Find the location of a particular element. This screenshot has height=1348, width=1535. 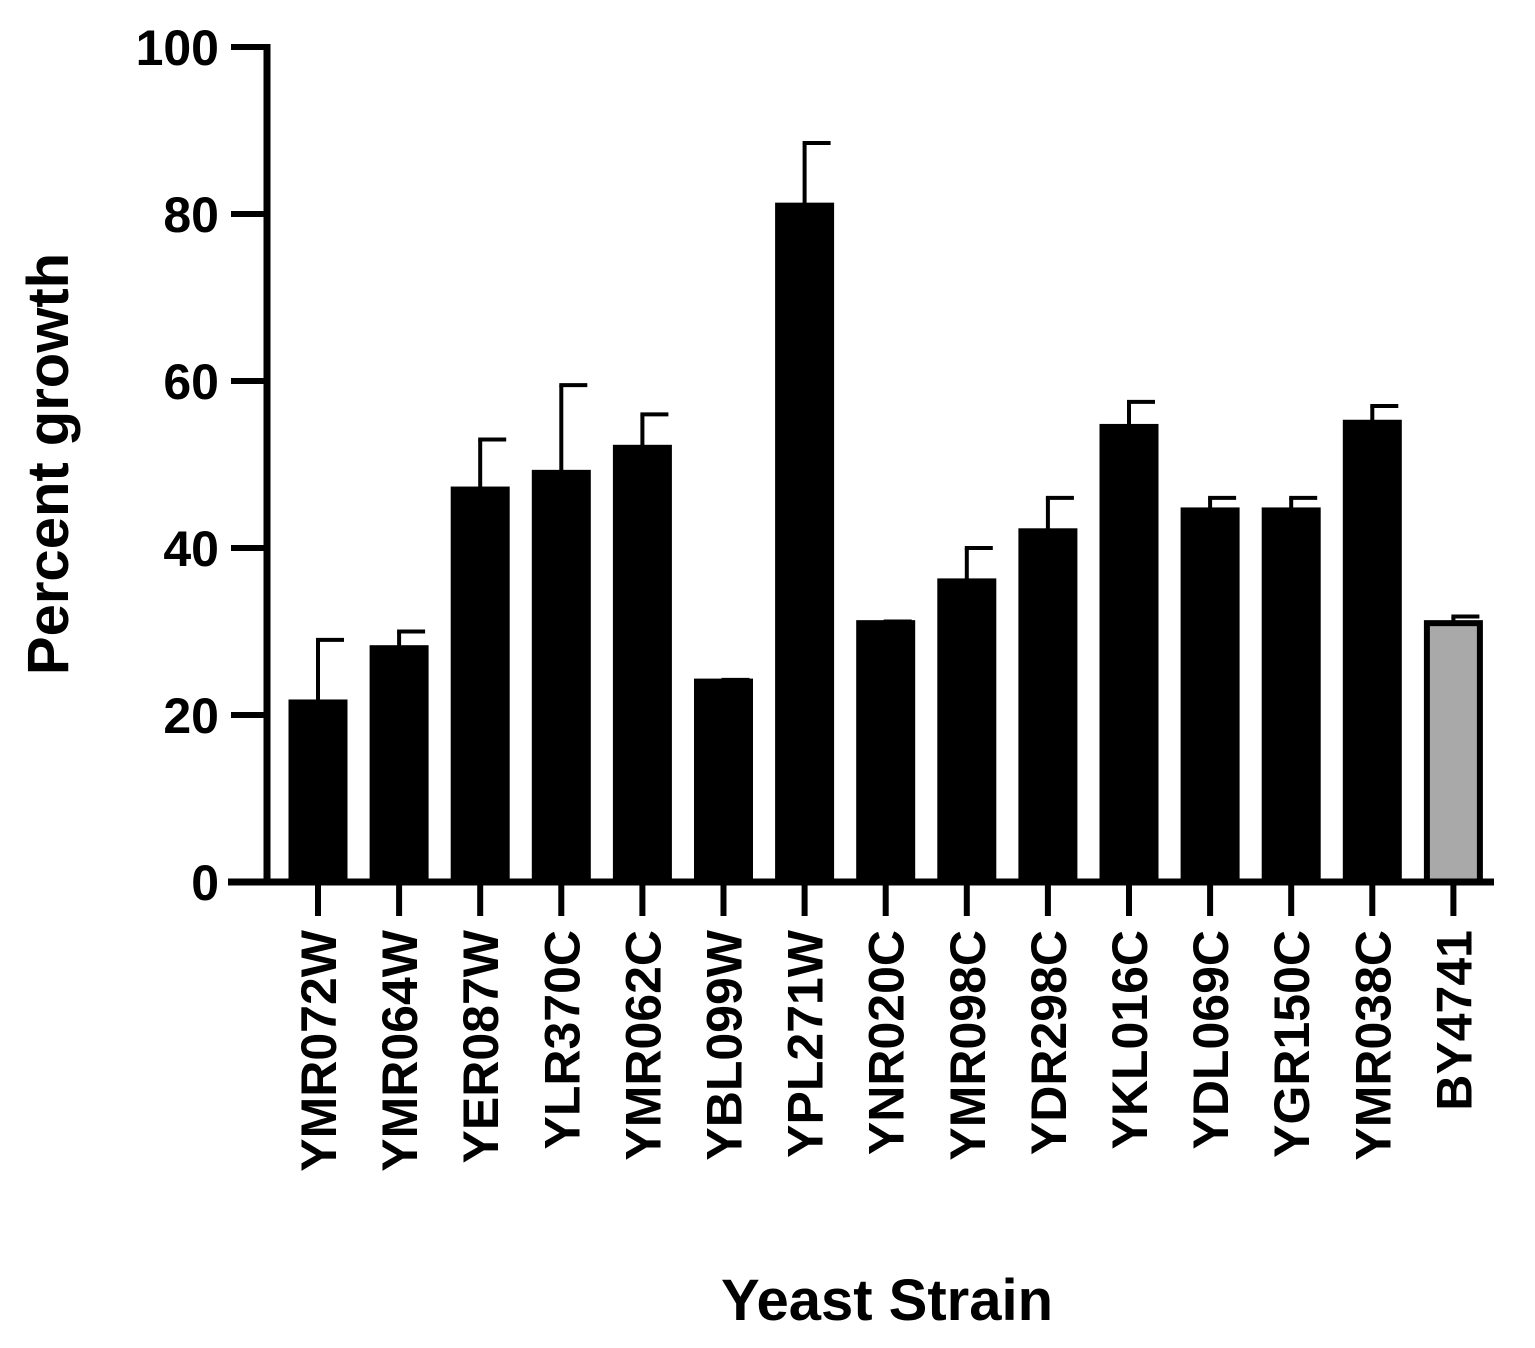

bar-ypl271w is located at coordinates (805, 543).